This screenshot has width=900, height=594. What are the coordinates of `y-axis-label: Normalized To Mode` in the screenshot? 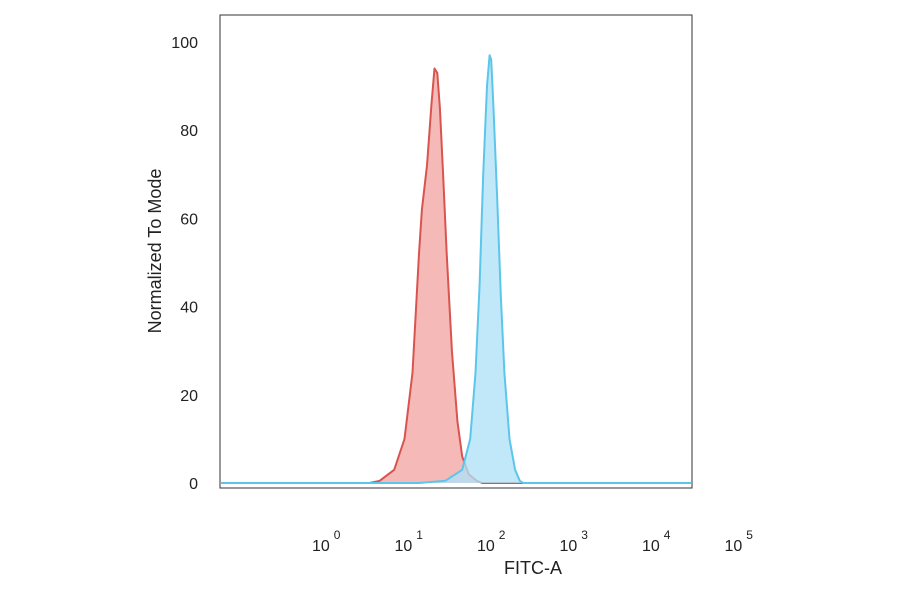 It's located at (155, 251).